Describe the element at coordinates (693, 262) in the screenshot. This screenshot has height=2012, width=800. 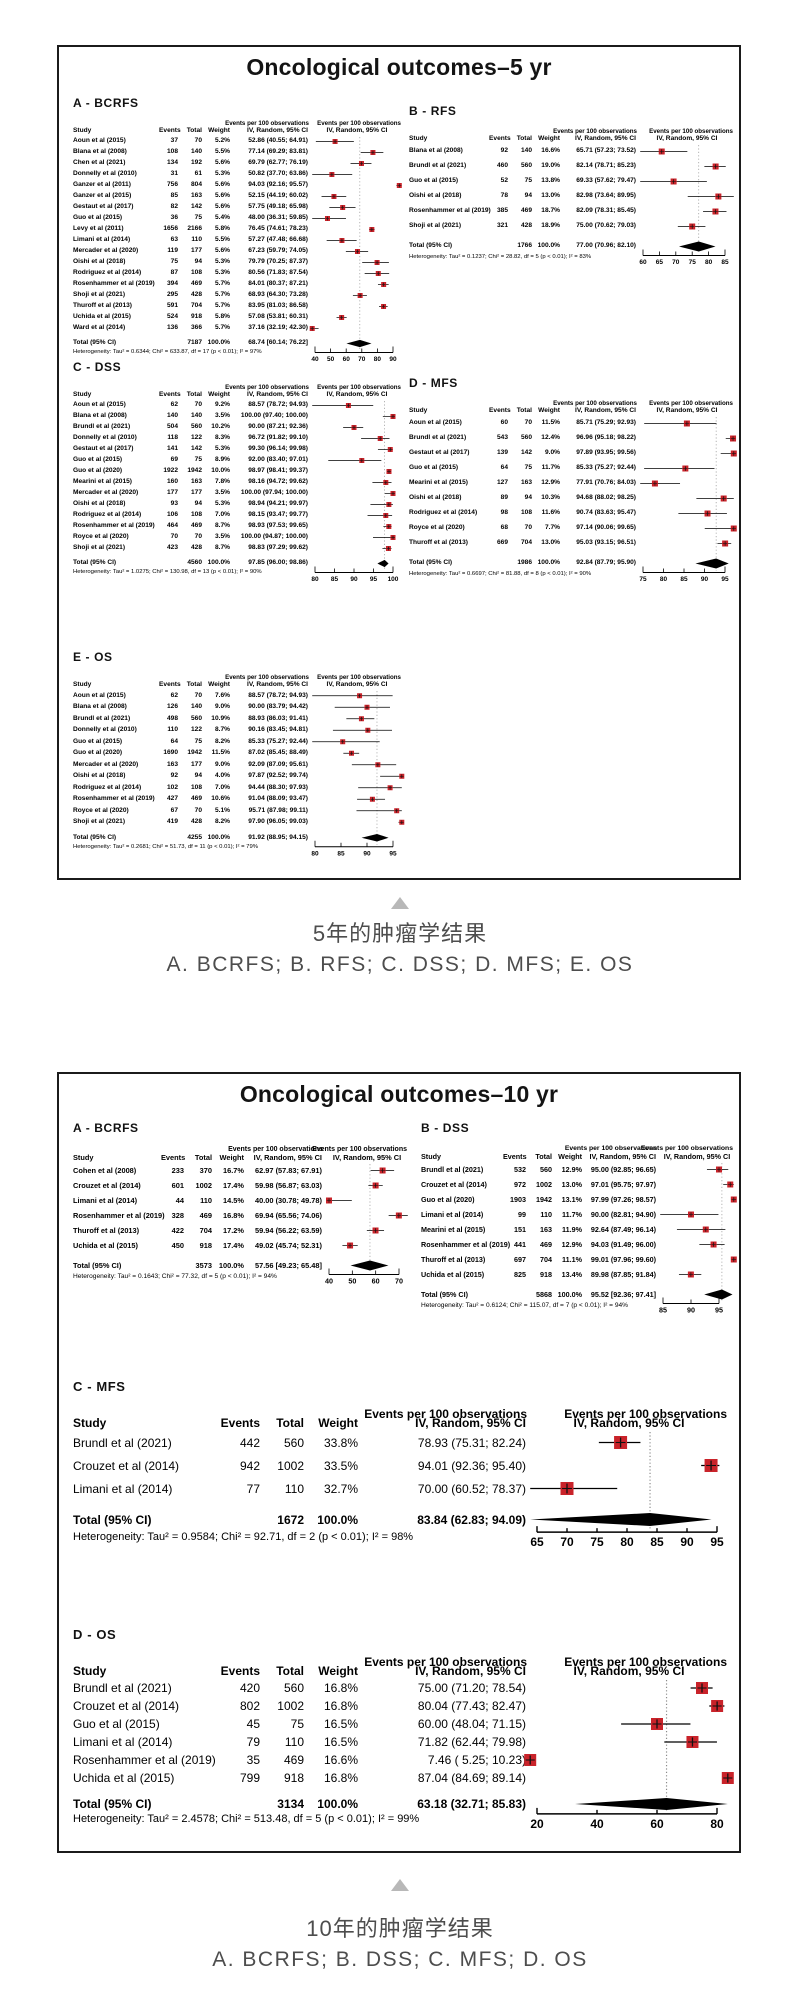
I see `axis-tick-label: 75` at that location.